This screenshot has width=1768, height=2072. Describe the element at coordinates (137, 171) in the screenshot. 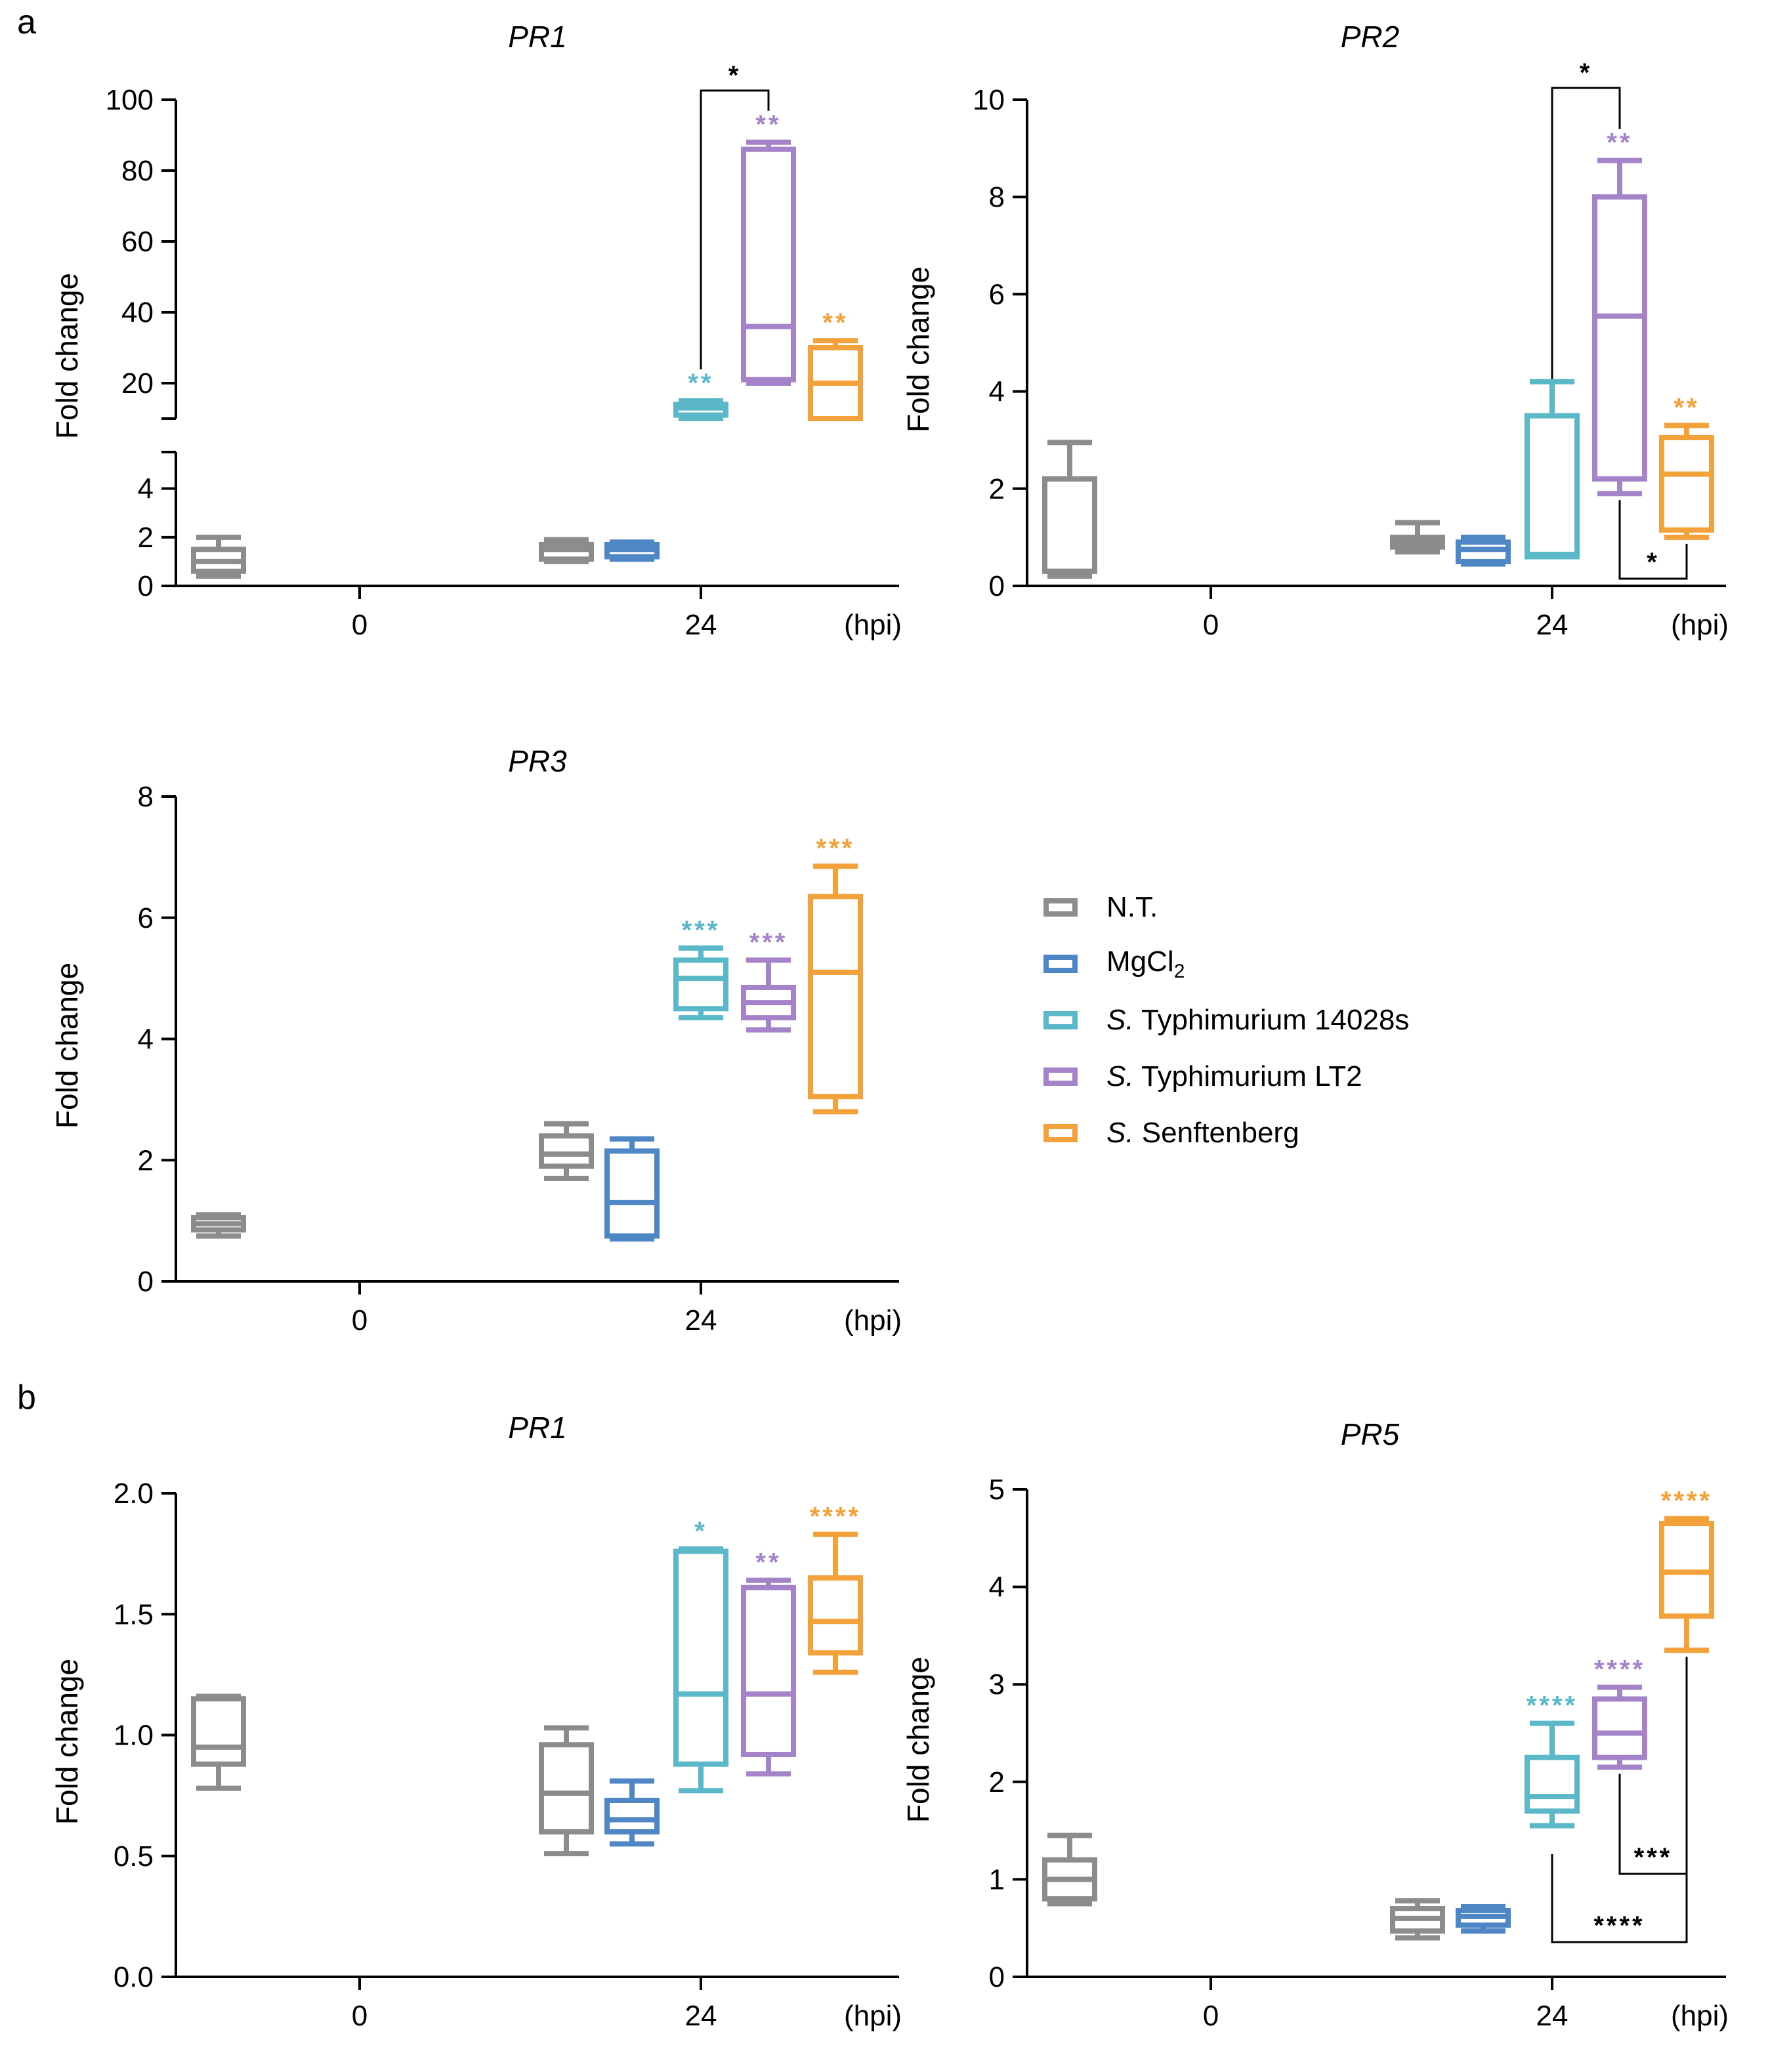

I see `y-tick-label: 80` at that location.